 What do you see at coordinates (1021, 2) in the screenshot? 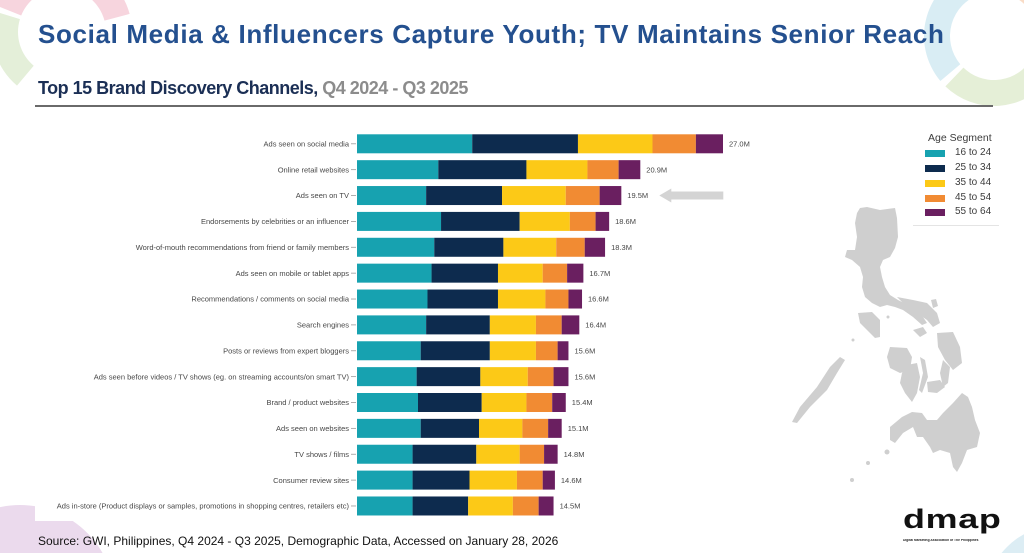
I see `decor-ring-segment-orange` at bounding box center [1021, 2].